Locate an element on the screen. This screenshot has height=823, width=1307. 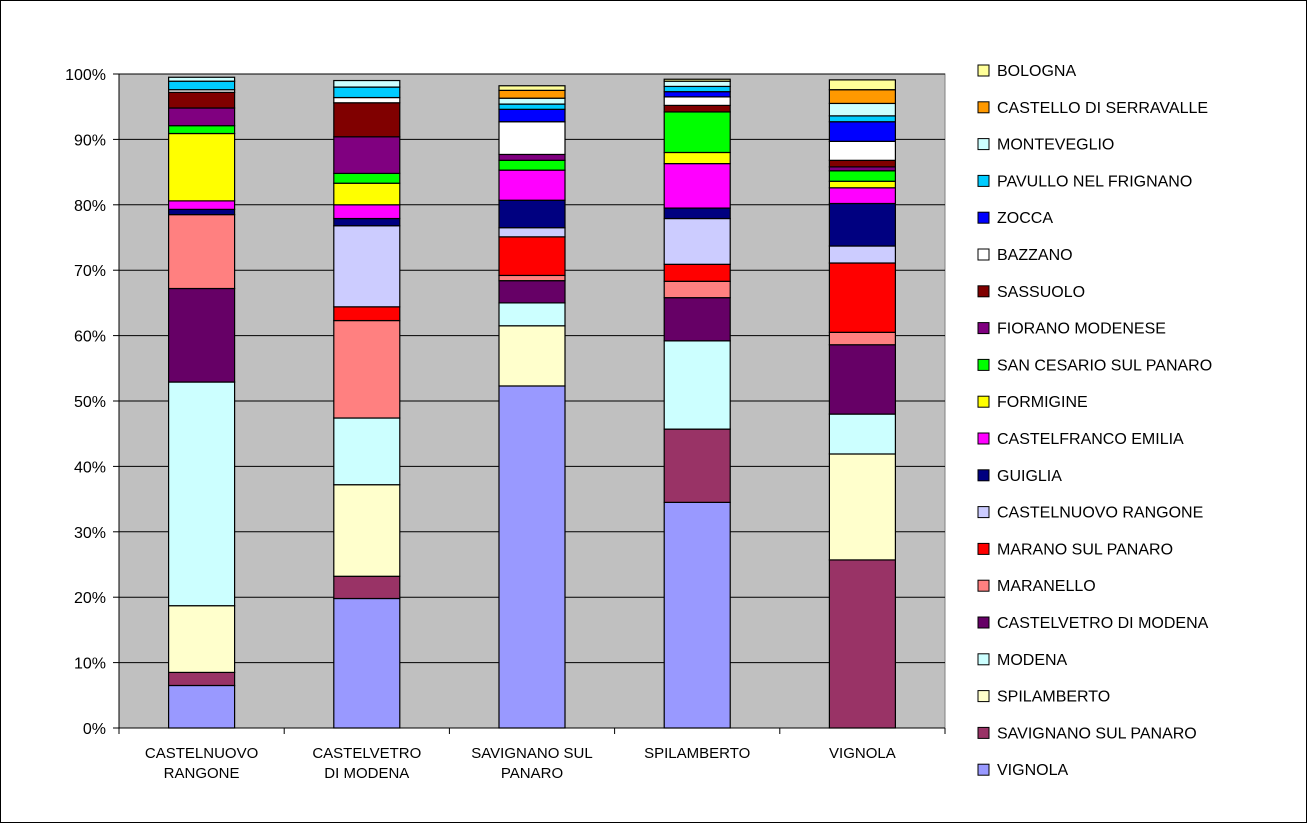
legend-item: MARANELLO is located at coordinates (1036, 586).